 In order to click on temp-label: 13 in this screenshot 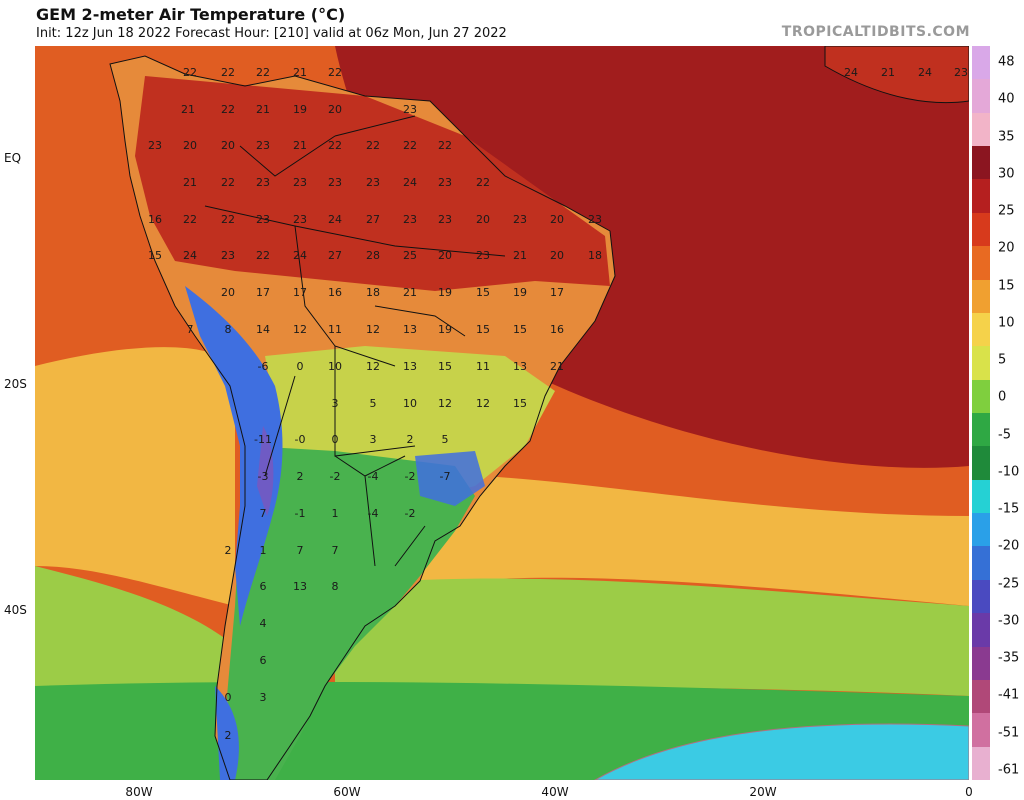, I will do `click(410, 329)`.